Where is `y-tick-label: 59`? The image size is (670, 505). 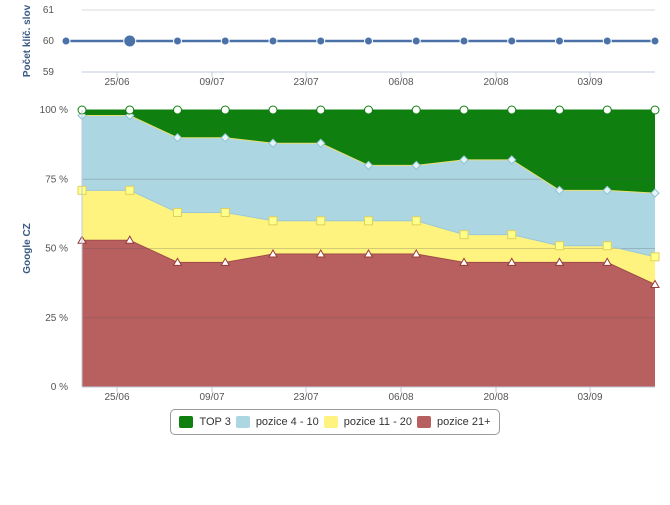
y-tick-label: 59 is located at coordinates (49, 72).